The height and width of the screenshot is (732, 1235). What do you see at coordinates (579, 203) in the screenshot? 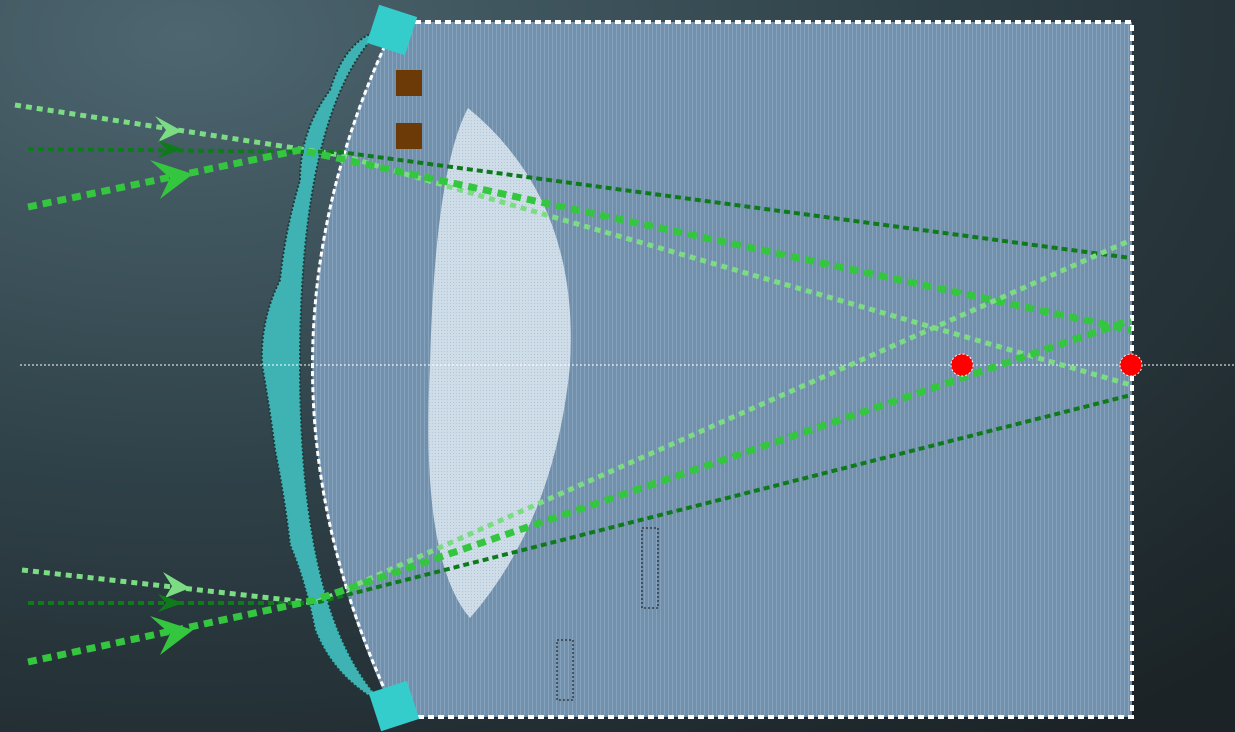
I see `ray` at bounding box center [579, 203].